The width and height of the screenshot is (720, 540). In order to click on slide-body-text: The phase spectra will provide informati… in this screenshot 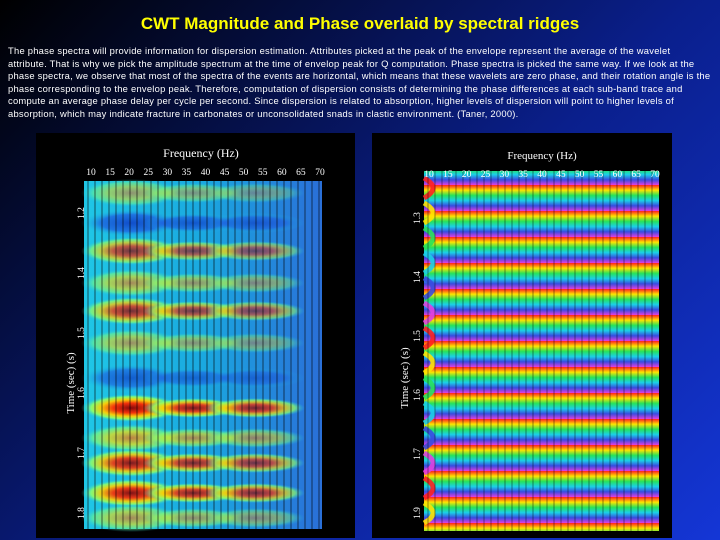, I will do `click(359, 82)`.